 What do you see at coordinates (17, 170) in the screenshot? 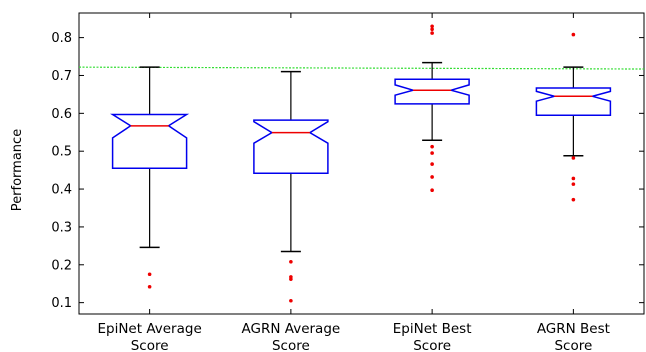
I see `y-axis-title: Performance` at bounding box center [17, 170].